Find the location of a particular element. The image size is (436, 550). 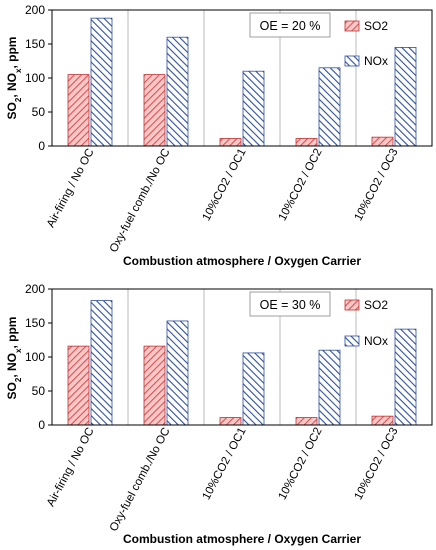

y-ticks-2: 0 50 100 150 200 is located at coordinates (38, 357).